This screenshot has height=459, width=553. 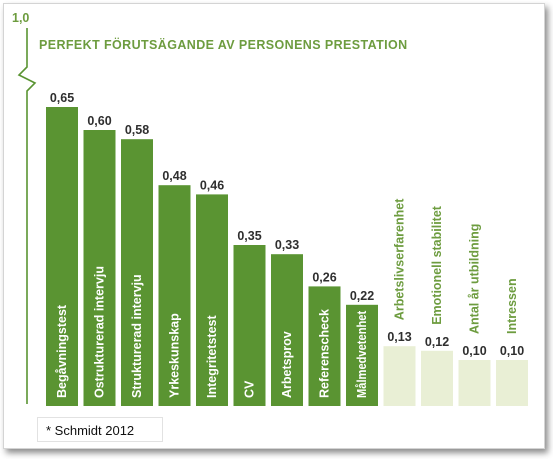 I want to click on category-label: Ostrukturerad intervju, so click(x=100, y=332).